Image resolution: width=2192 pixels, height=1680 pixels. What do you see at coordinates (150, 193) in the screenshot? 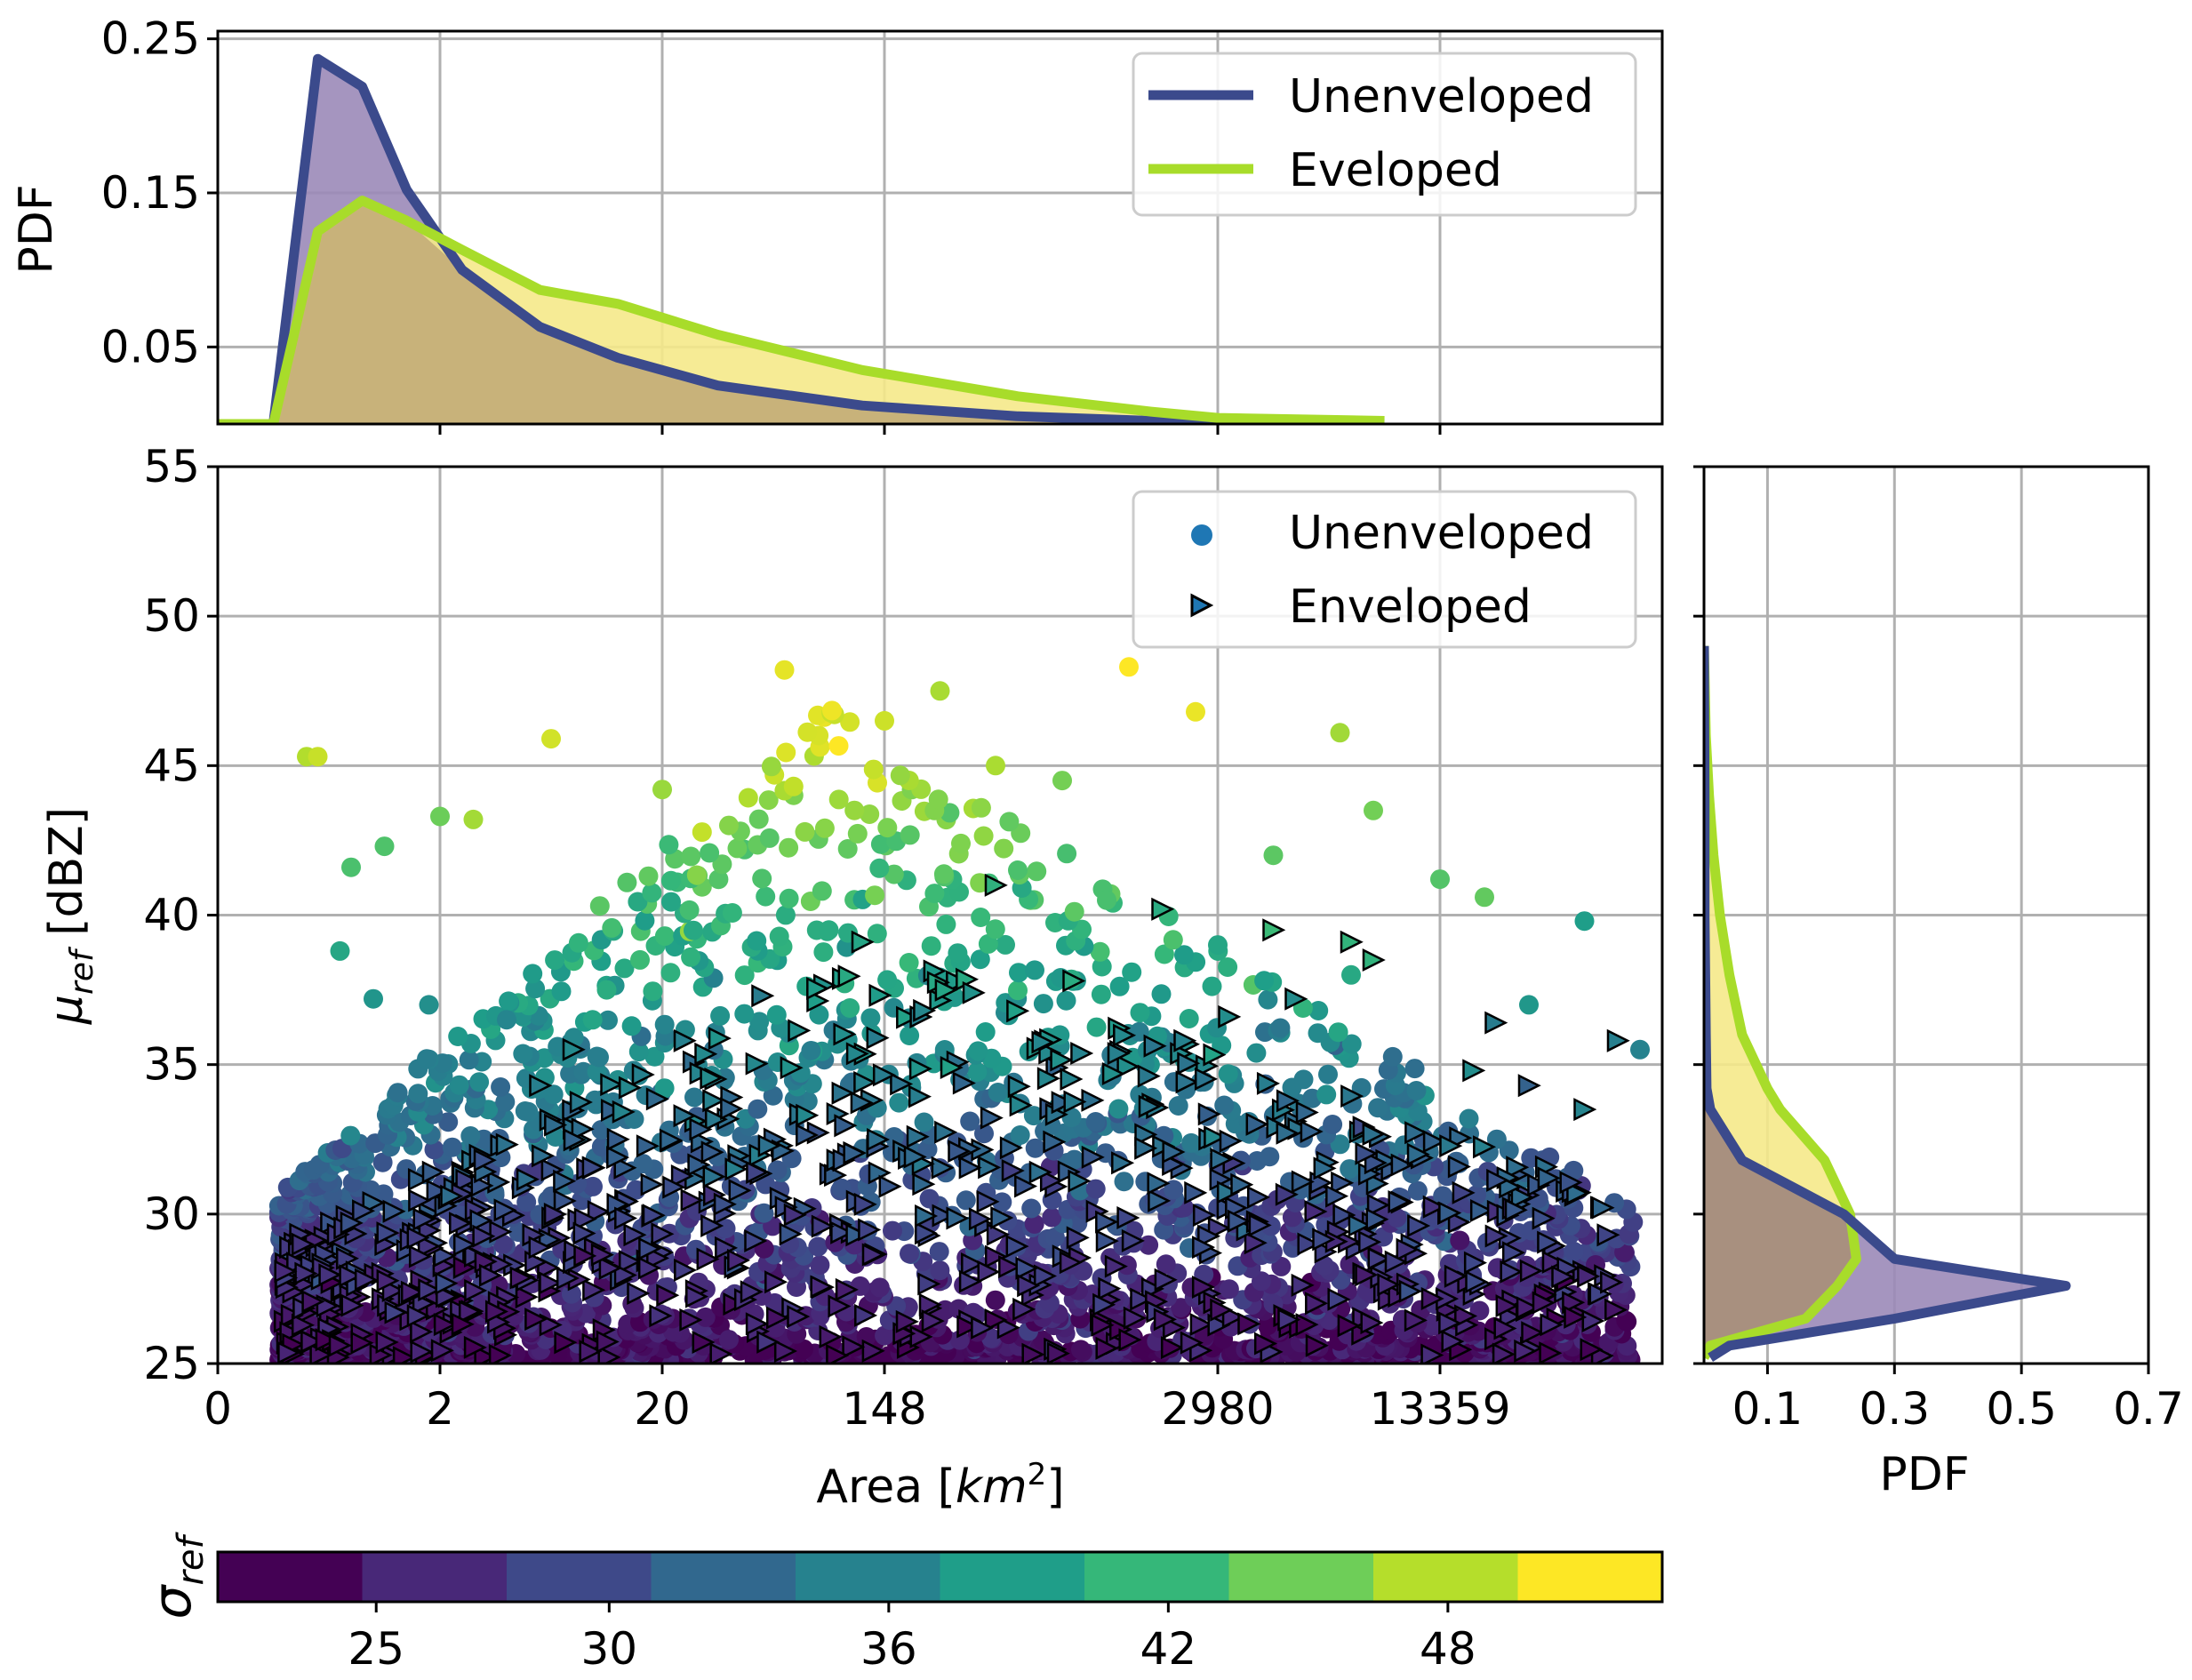
I see `top-ytick-label: 0.15` at bounding box center [150, 193].